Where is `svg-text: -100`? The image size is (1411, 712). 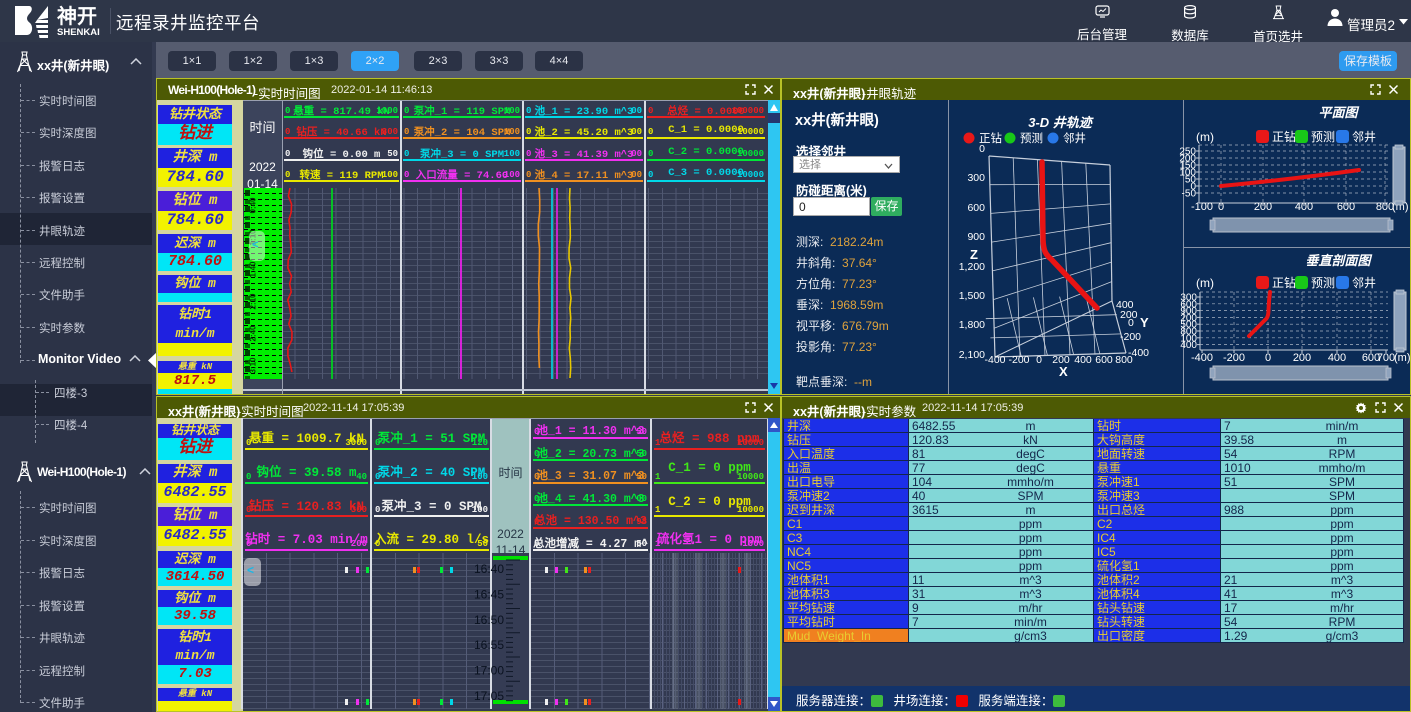 svg-text: -100 is located at coordinates (1202, 207).